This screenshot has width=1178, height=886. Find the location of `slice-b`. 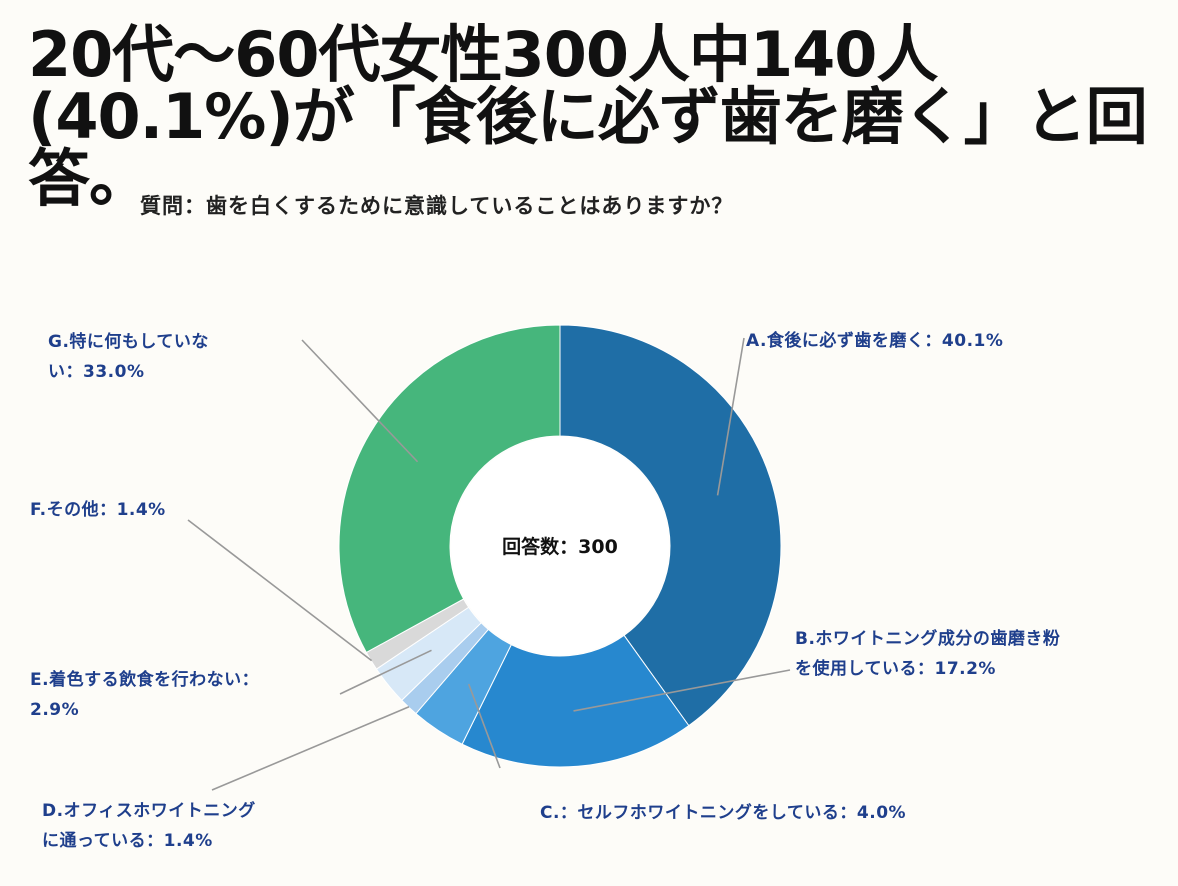

slice-b is located at coordinates (575, 701).